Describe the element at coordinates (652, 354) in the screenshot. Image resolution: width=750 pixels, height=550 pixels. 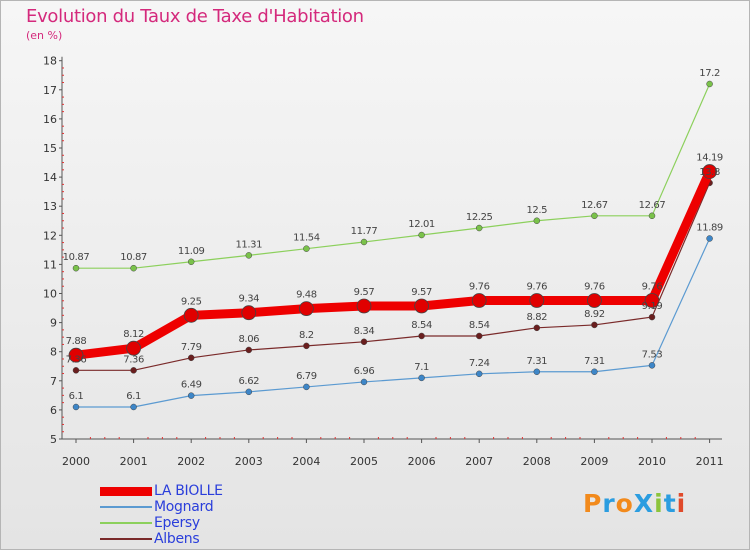
I see `data-label-mognard: 7.53` at that location.